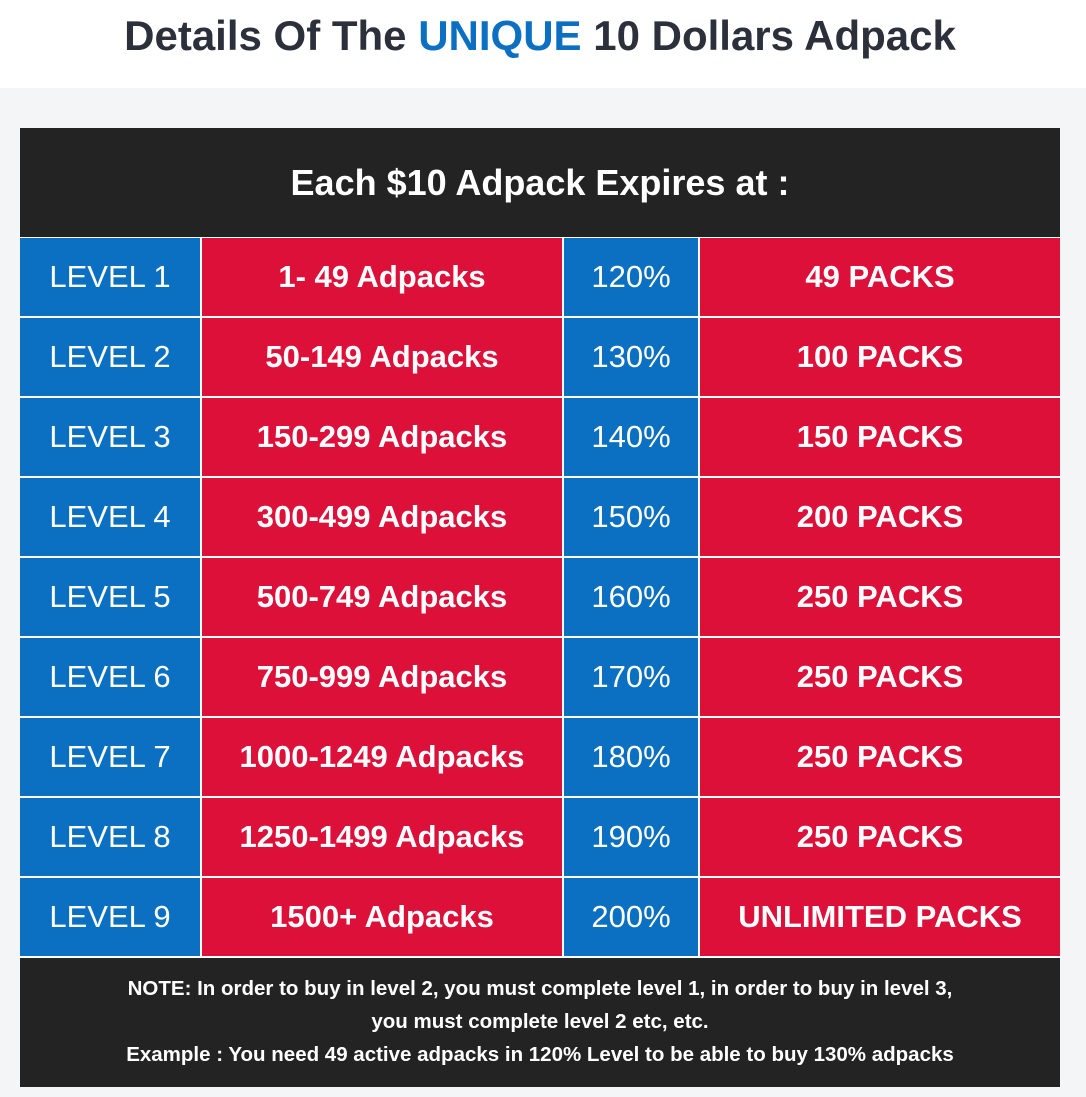  I want to click on packs-cell: 49 PACKS, so click(880, 277).